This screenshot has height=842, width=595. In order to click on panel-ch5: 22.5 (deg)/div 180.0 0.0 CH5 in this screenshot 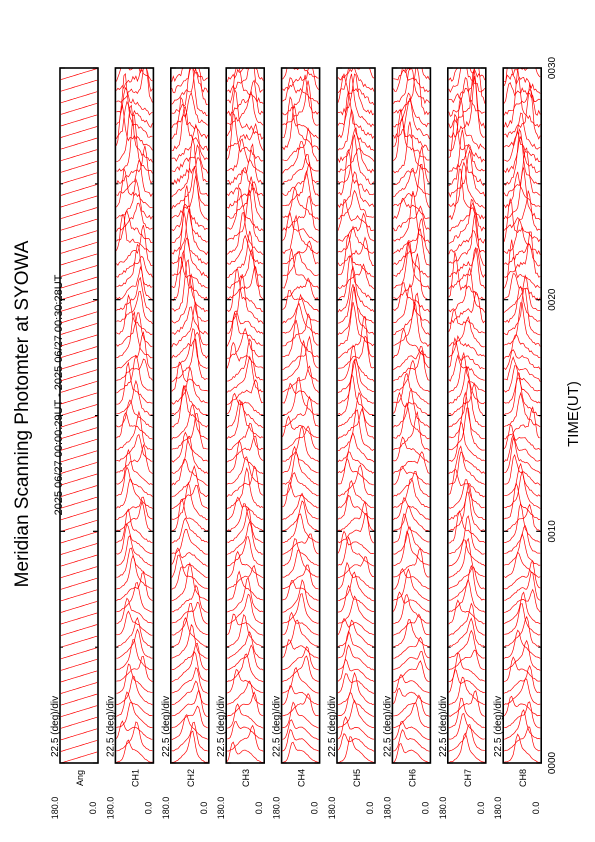, I will do `click(351, 443)`.